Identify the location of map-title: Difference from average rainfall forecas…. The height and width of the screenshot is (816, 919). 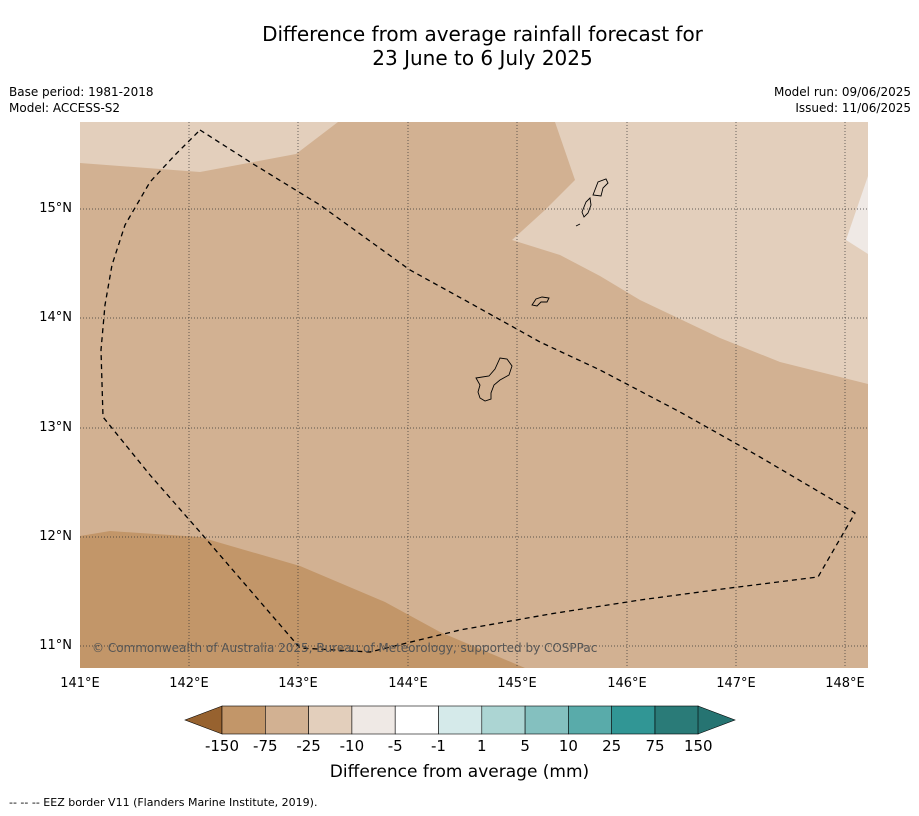
(459, 46).